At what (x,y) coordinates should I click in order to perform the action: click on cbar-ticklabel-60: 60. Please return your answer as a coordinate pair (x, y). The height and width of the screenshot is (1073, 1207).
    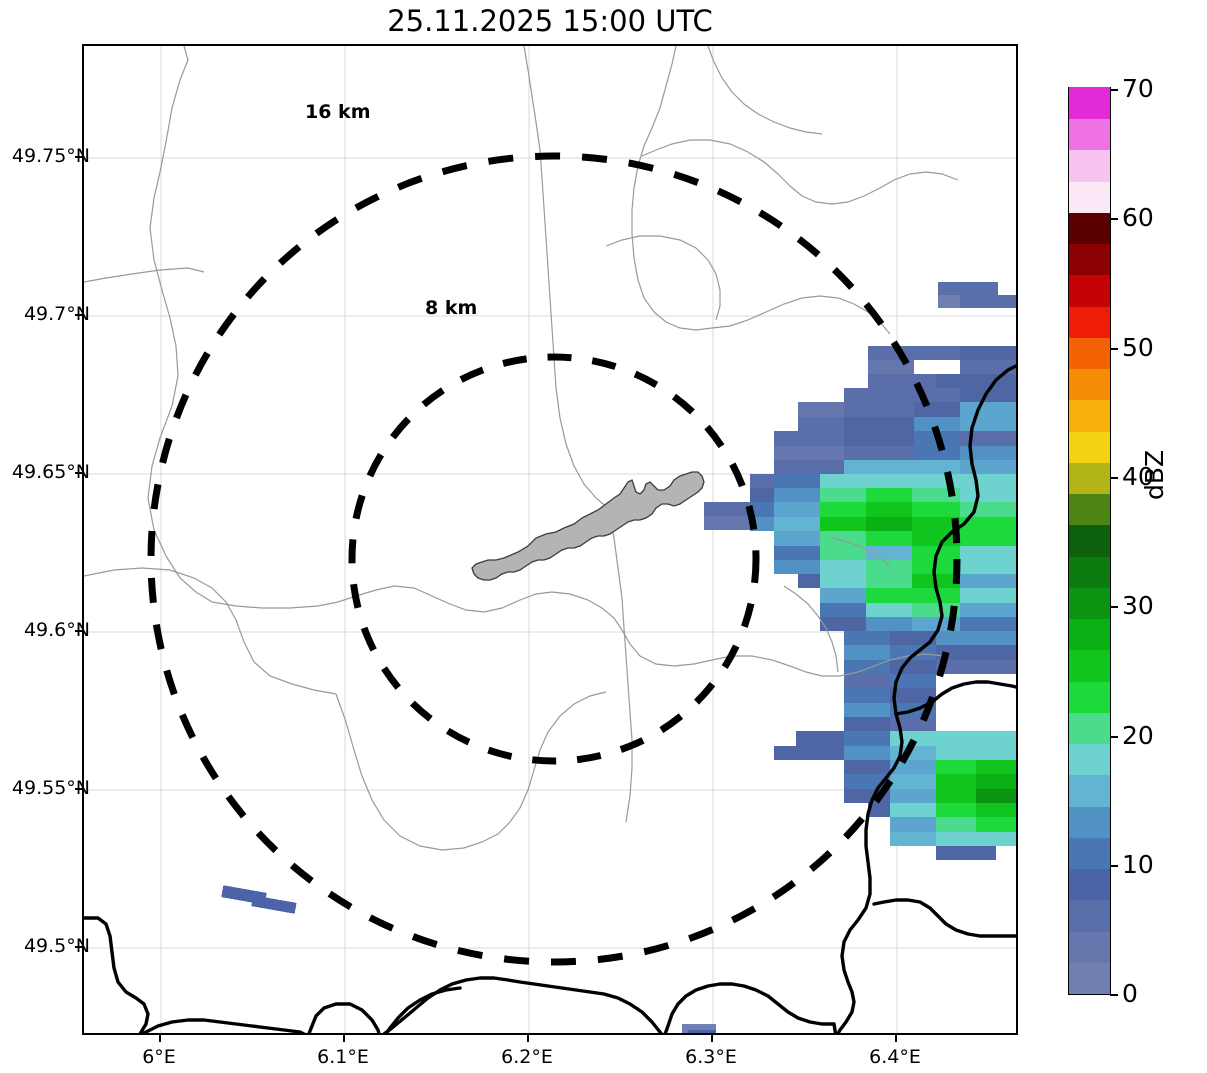
    Looking at the image, I should click on (1138, 217).